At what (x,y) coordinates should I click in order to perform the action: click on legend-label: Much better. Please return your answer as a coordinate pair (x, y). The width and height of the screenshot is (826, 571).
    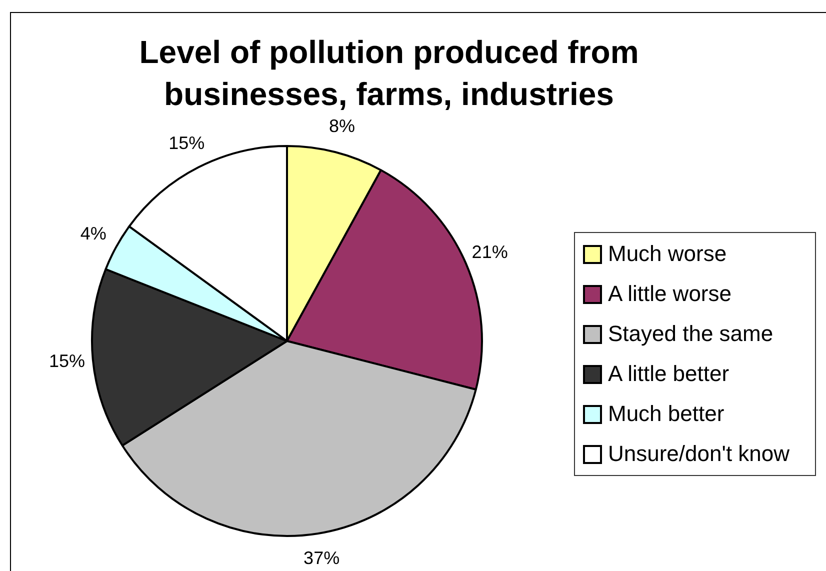
    Looking at the image, I should click on (666, 414).